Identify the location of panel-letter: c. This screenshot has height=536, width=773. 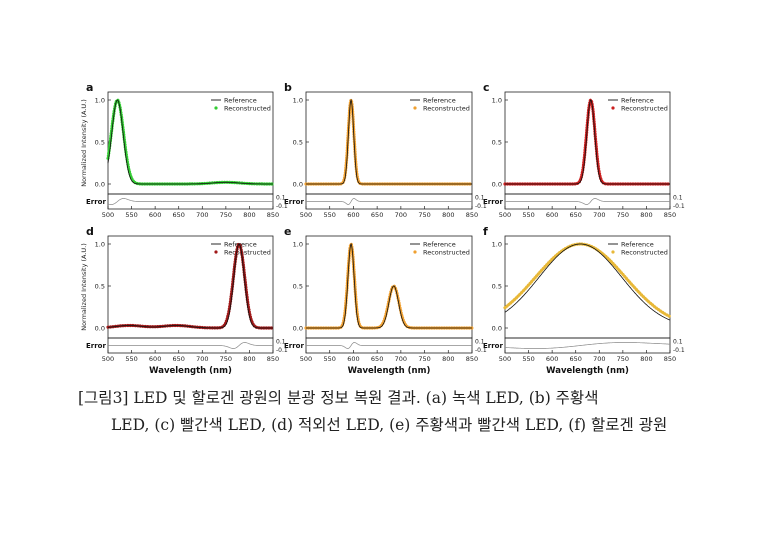
(486, 87).